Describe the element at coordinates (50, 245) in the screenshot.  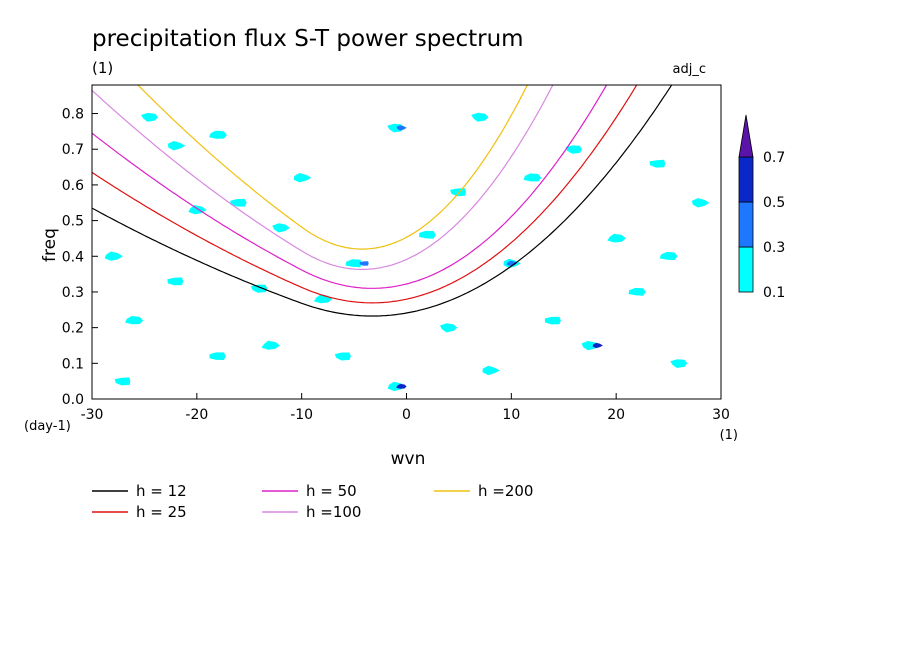
I see `y-axis-label: freq` at that location.